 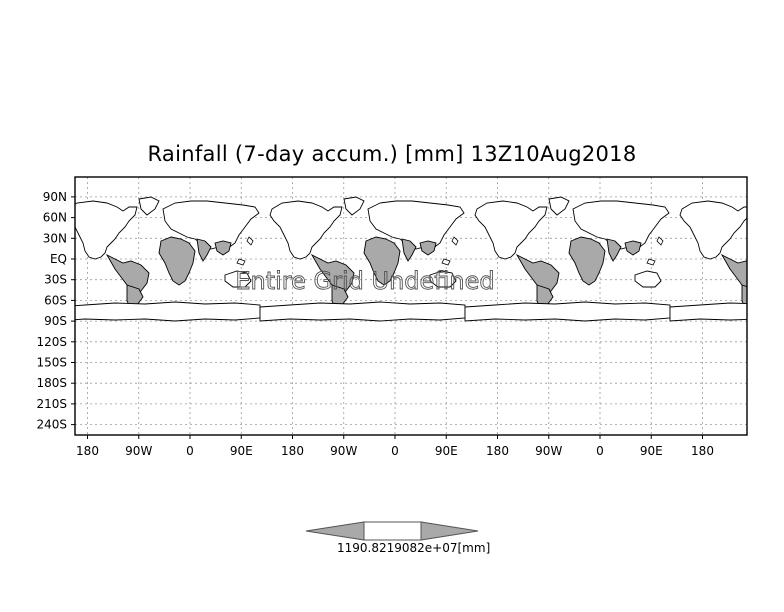 What do you see at coordinates (55, 300) in the screenshot?
I see `y-tick-label: 60S` at bounding box center [55, 300].